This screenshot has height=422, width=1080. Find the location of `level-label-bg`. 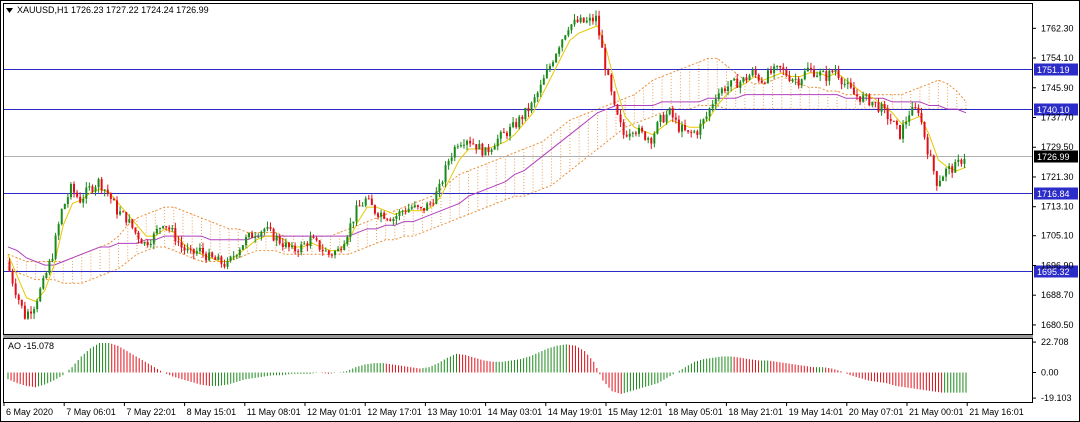

level-label-bg is located at coordinates (1056, 69).